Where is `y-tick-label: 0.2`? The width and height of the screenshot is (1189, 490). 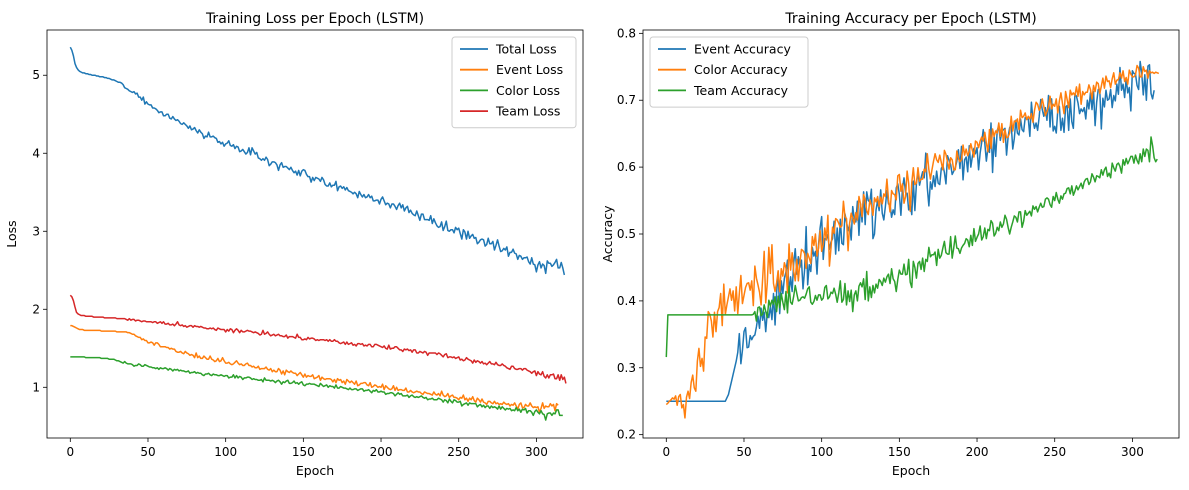
y-tick-label: 0.2 is located at coordinates (626, 435).